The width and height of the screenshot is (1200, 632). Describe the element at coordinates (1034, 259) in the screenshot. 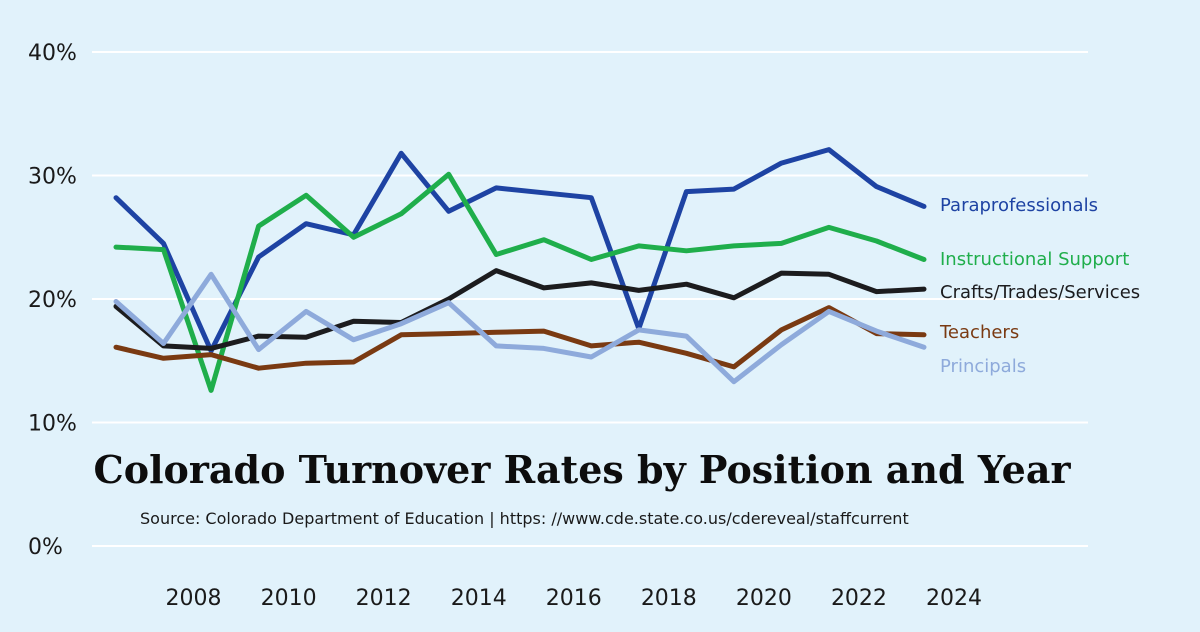

I see `series-label-instructional-support: Instructional Support` at that location.